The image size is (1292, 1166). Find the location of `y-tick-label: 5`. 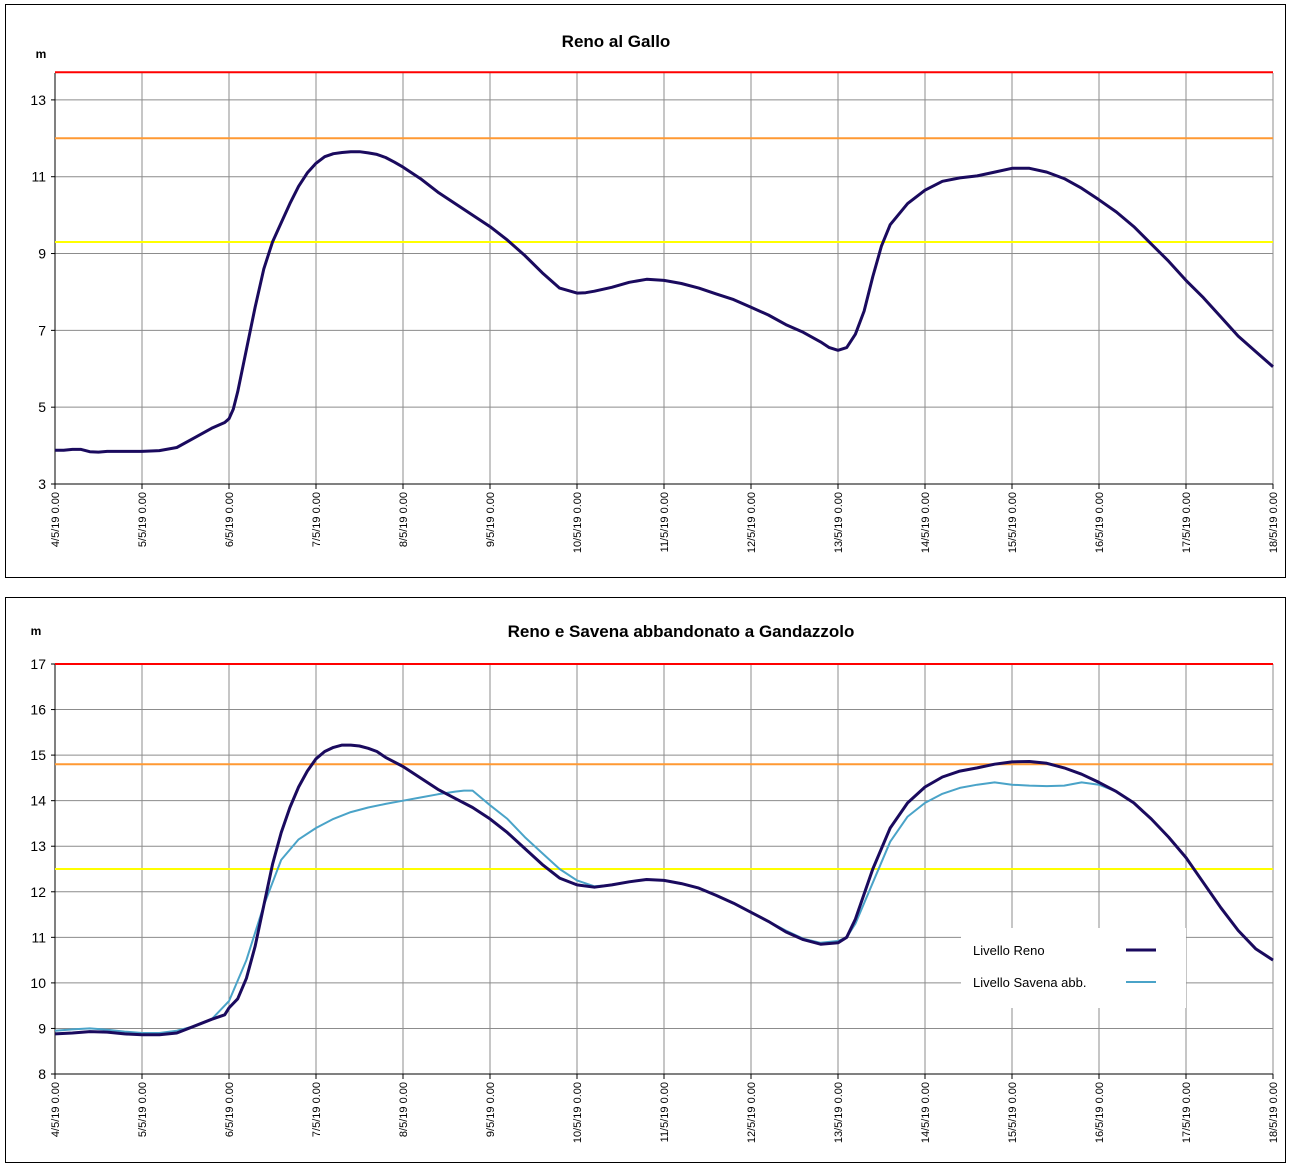

y-tick-label: 5 is located at coordinates (42, 407).